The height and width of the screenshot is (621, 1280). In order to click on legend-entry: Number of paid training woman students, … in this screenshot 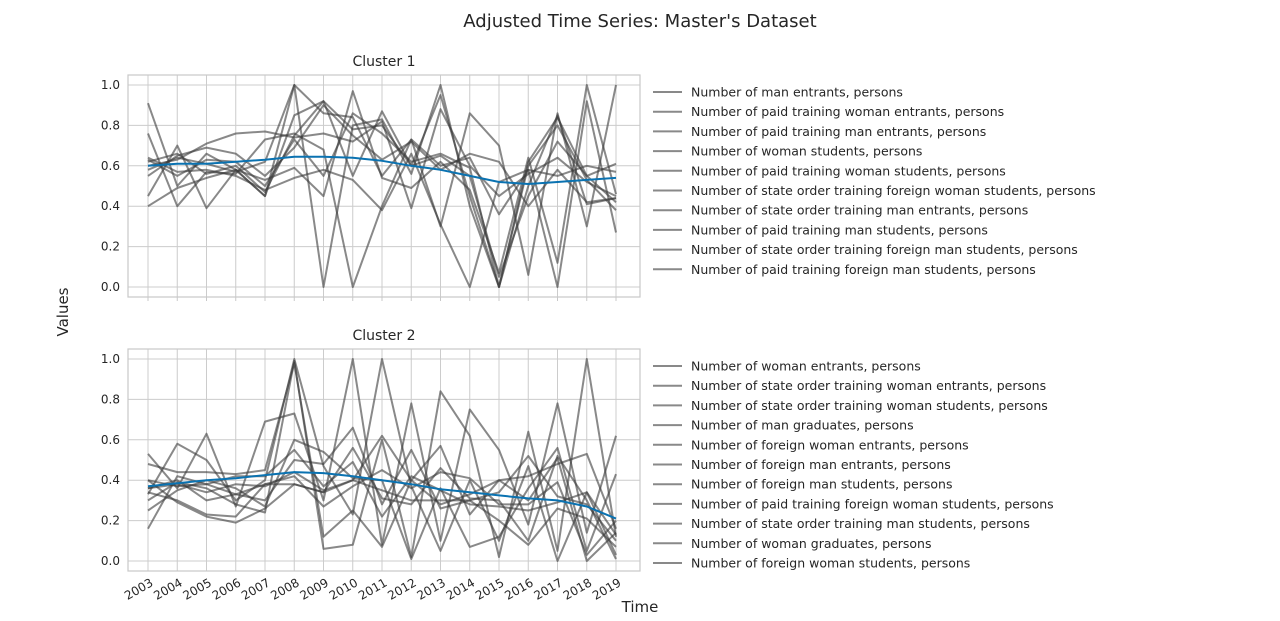, I will do `click(848, 170)`.